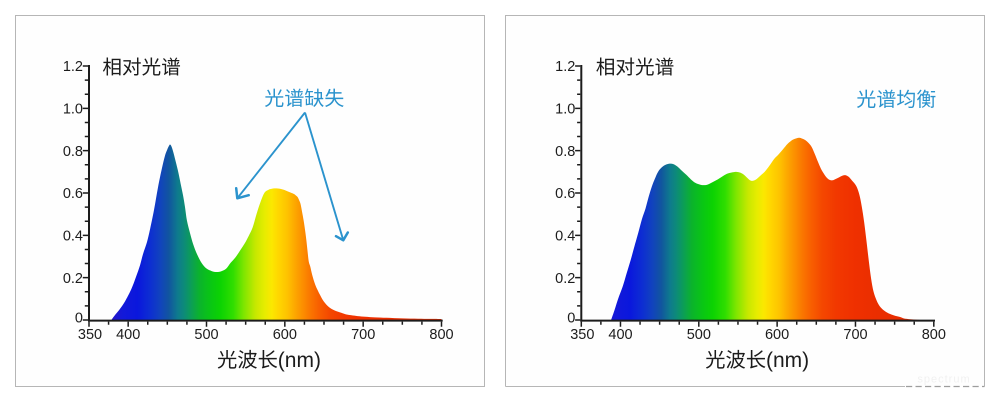 This screenshot has width=1000, height=401. What do you see at coordinates (943, 380) in the screenshot?
I see `svg-text: spectrum` at bounding box center [943, 380].